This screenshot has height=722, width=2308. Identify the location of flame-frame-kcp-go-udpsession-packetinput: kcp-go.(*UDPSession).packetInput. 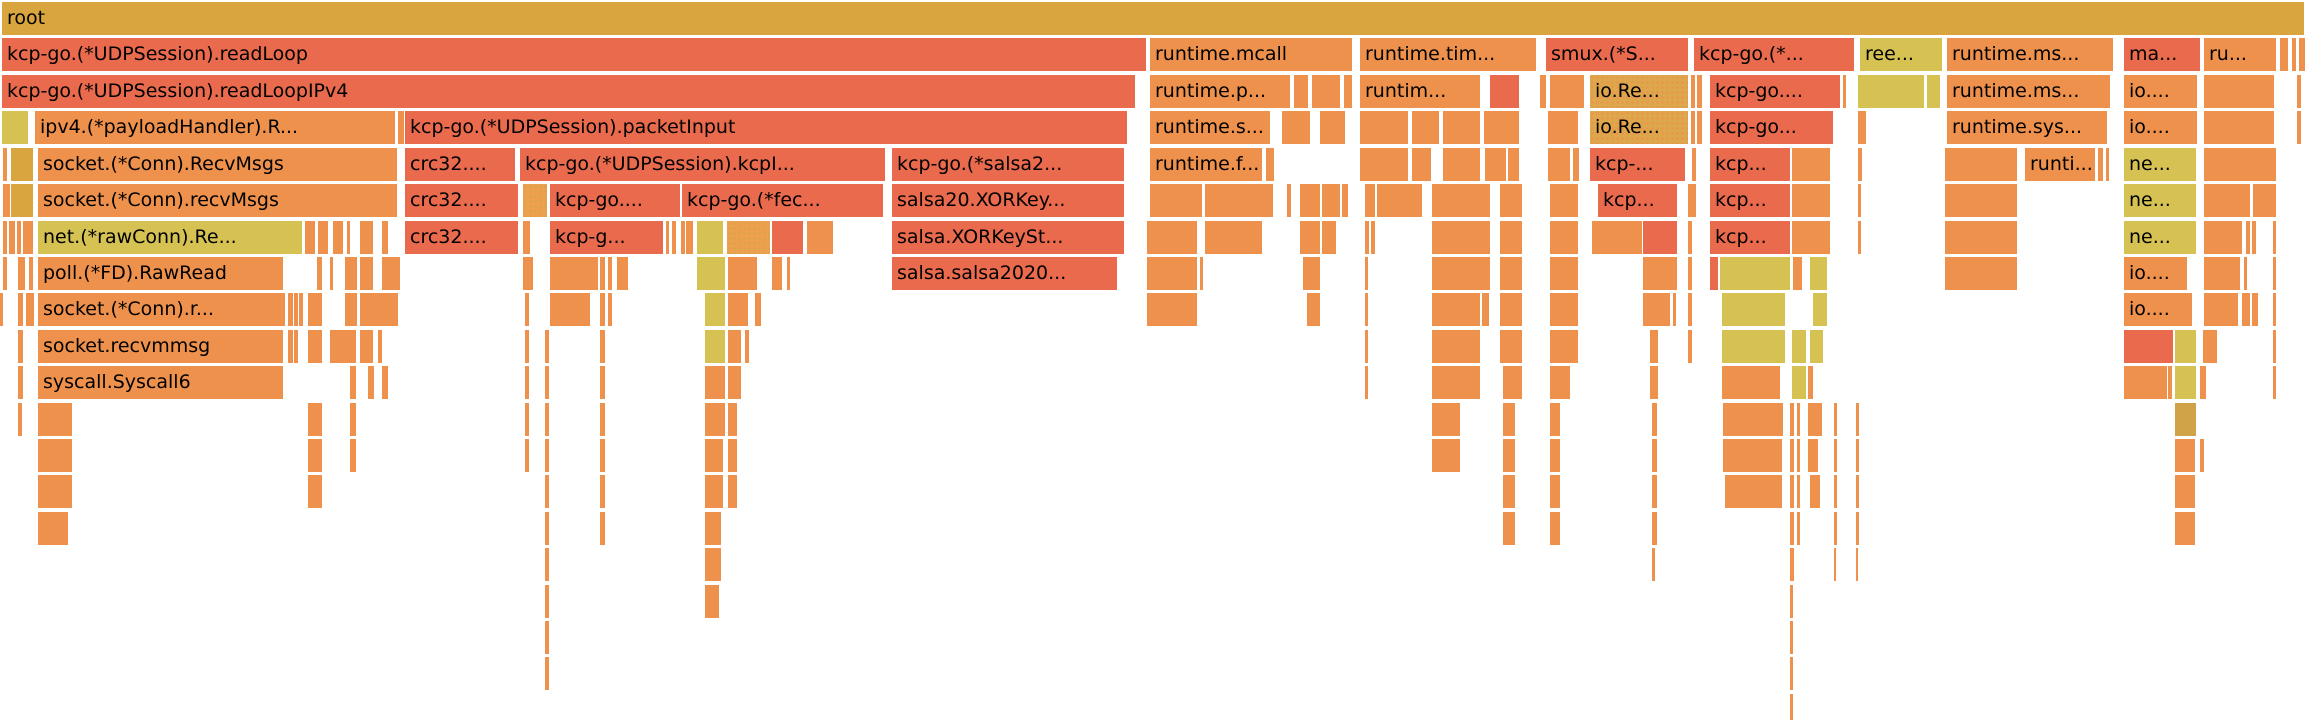
(766, 127).